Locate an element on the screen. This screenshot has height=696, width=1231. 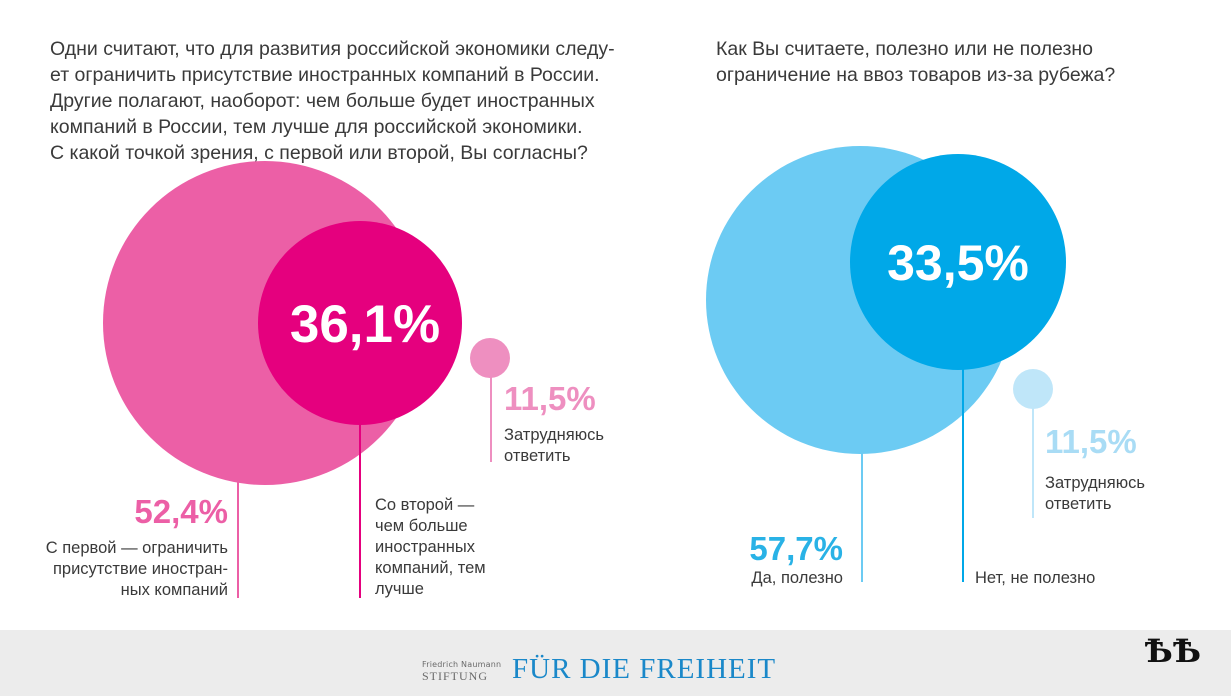
category-label-2-third: Затрудняюсь ответить is located at coordinates (1095, 493).